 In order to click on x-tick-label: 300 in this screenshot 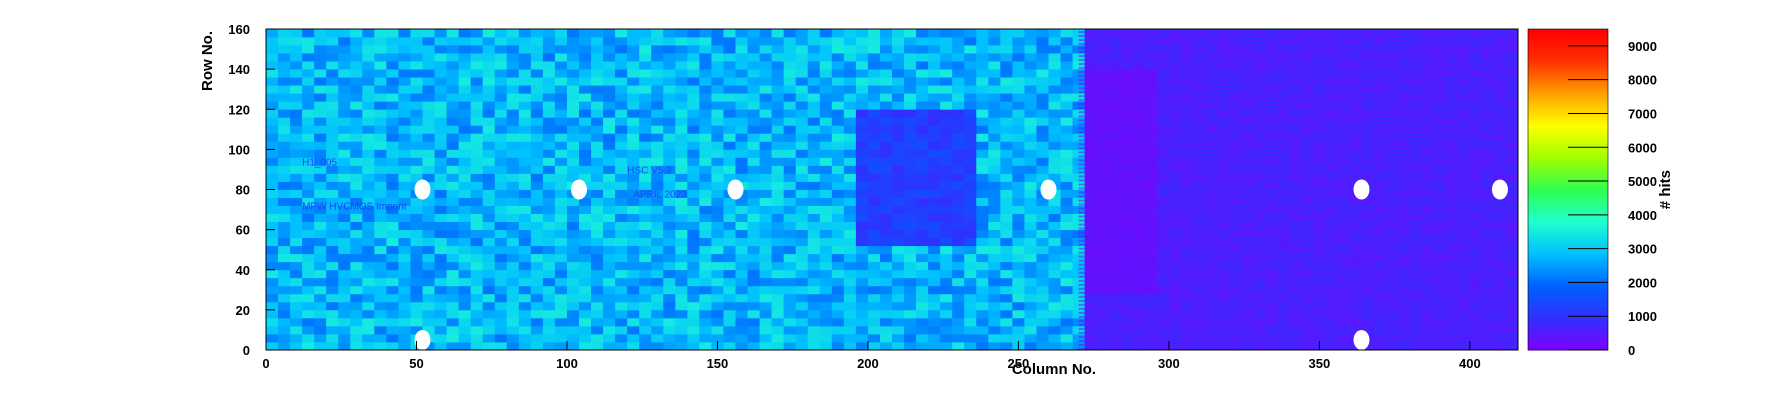, I will do `click(1169, 363)`.